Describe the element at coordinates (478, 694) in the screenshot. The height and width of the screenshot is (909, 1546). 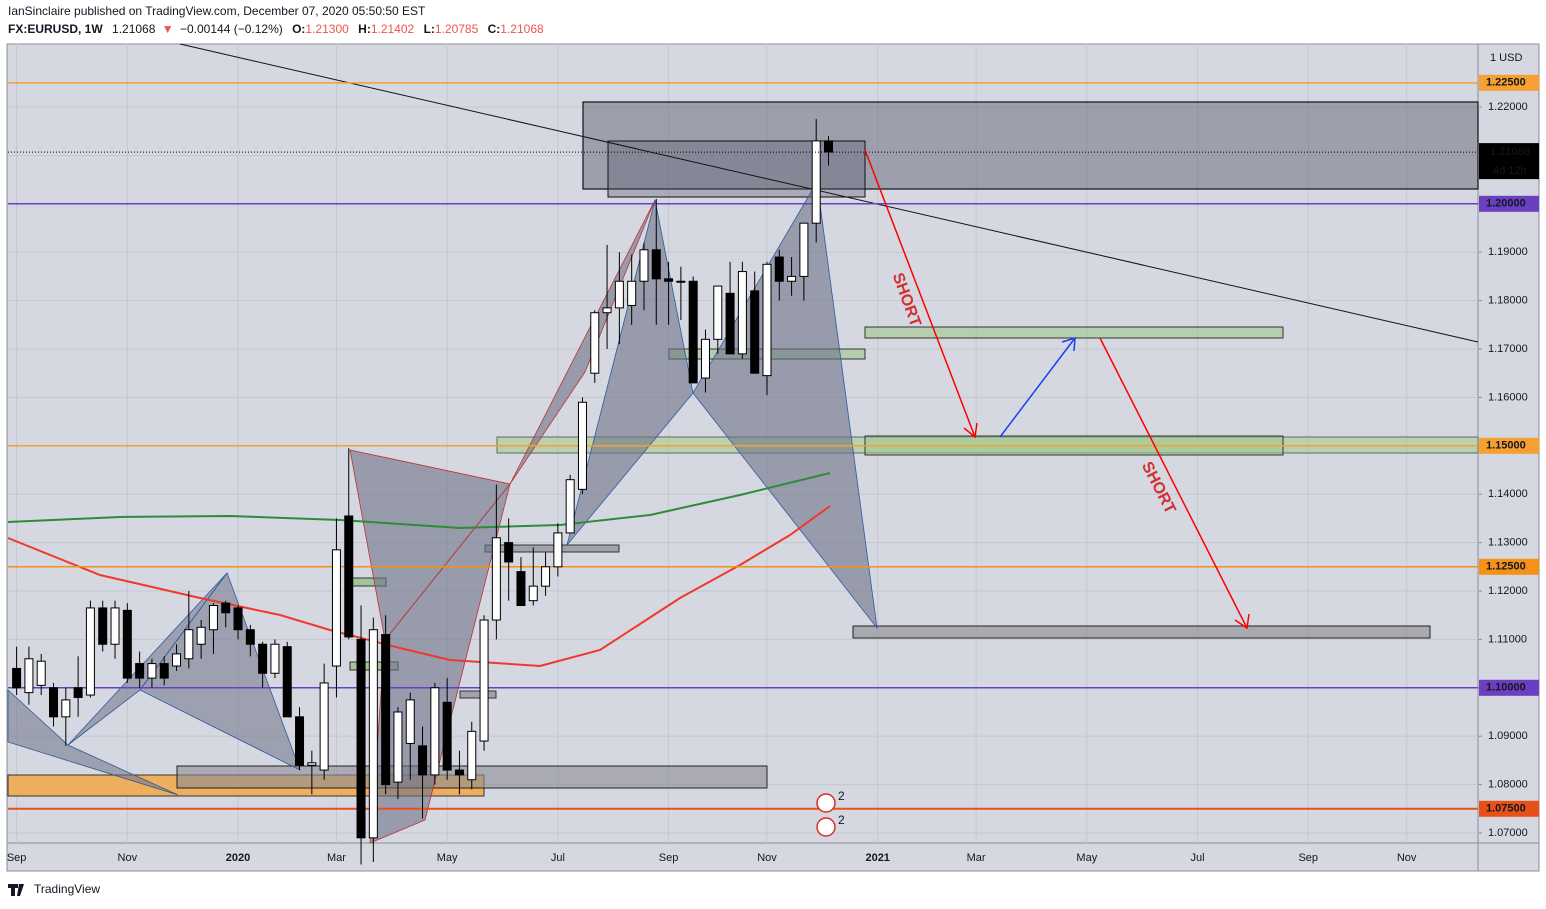
I see `zone` at that location.